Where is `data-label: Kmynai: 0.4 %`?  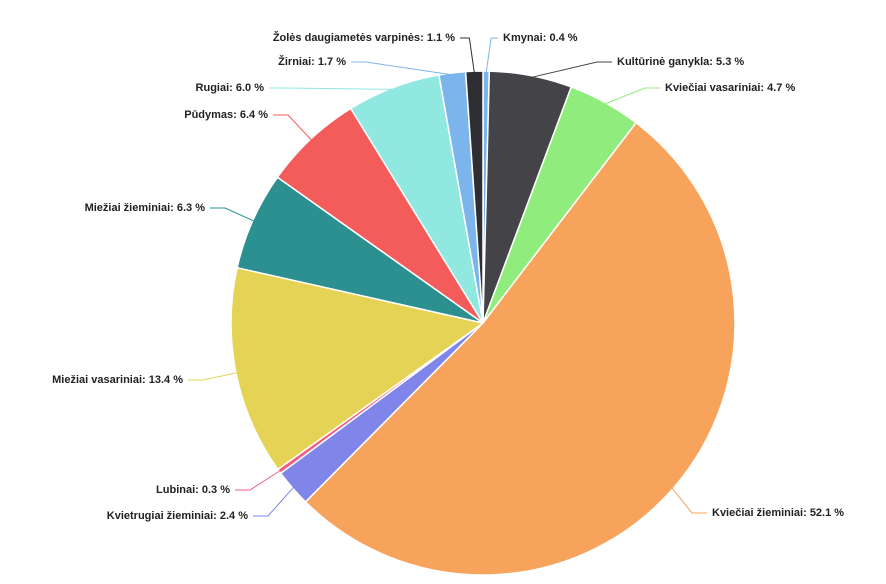 data-label: Kmynai: 0.4 % is located at coordinates (540, 38).